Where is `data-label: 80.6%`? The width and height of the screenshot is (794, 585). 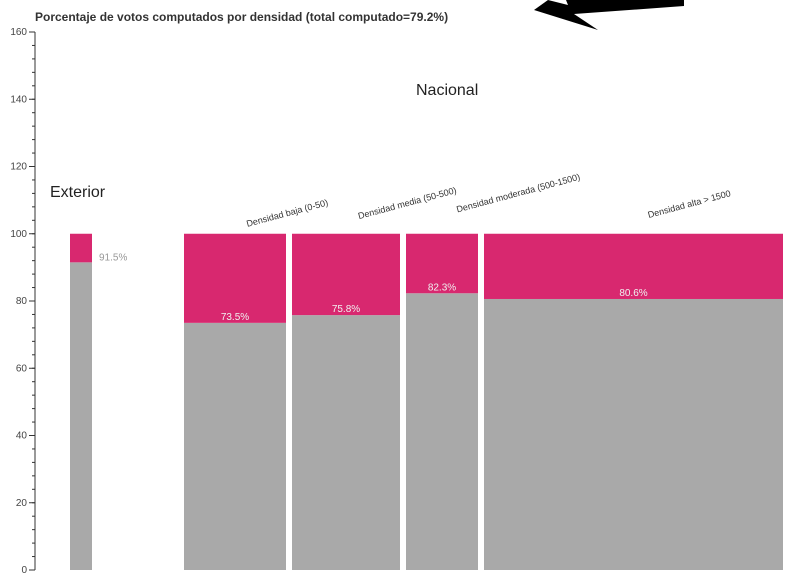
data-label: 80.6% is located at coordinates (633, 293).